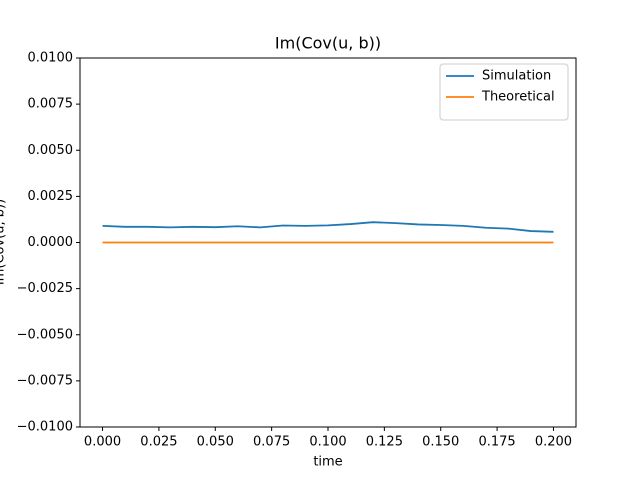  Describe the element at coordinates (45, 288) in the screenshot. I see `y-tick-label: −0.0025` at that location.